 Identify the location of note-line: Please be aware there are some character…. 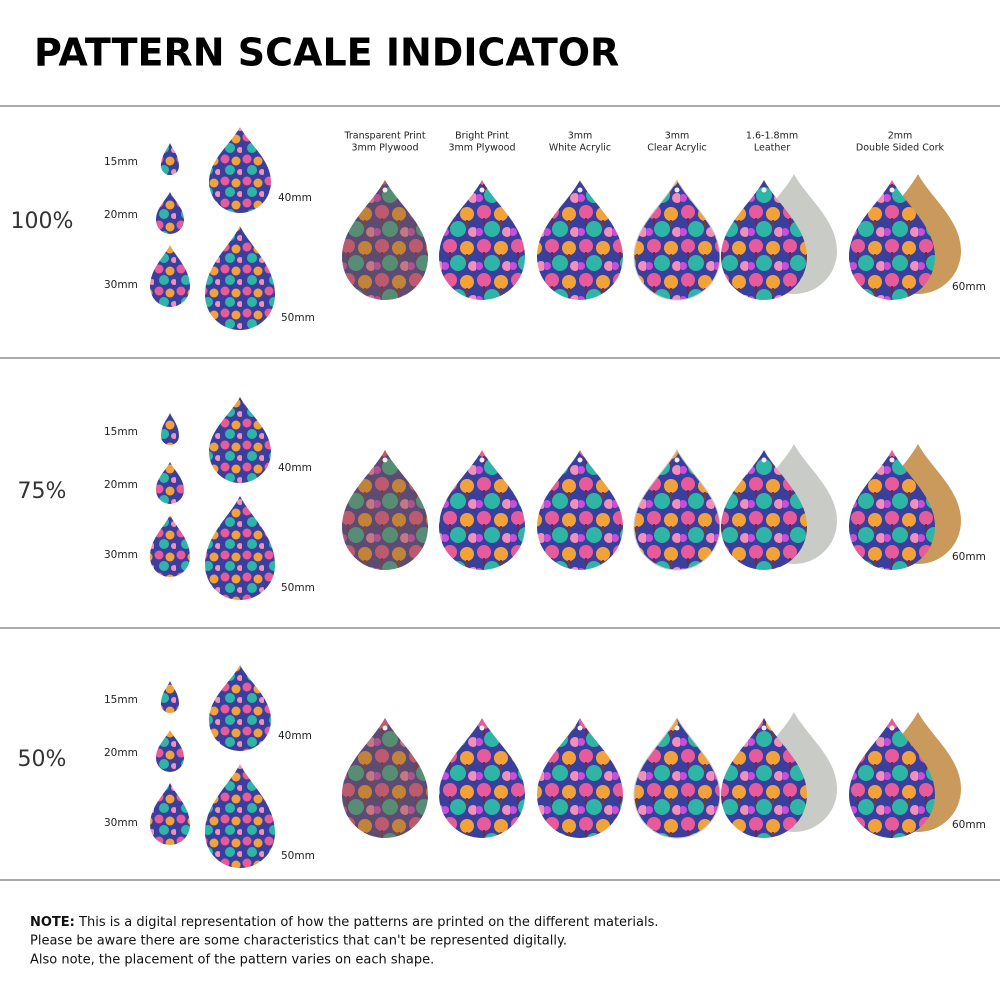
(298, 941).